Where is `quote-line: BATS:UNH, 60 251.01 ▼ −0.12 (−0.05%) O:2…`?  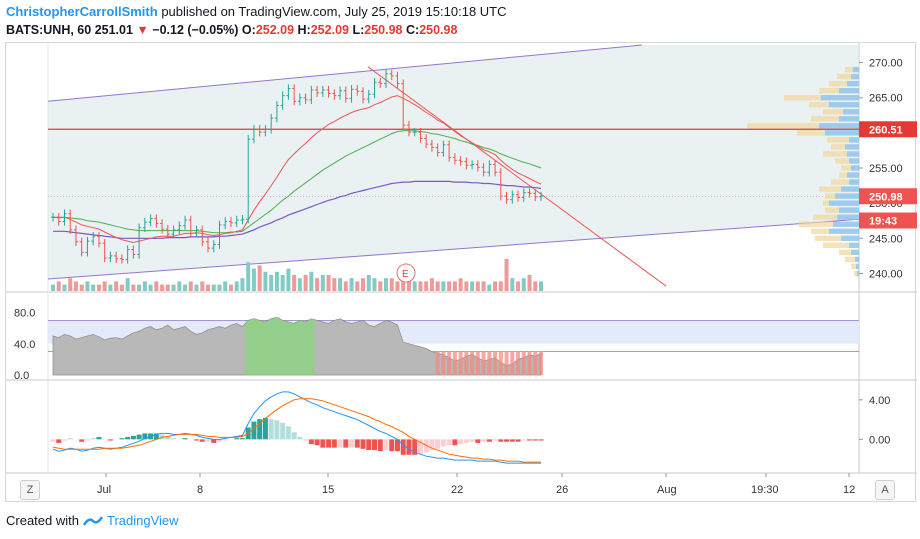
quote-line: BATS:UNH, 60 251.01 ▼ −0.12 (−0.05%) O:2… is located at coordinates (231, 30).